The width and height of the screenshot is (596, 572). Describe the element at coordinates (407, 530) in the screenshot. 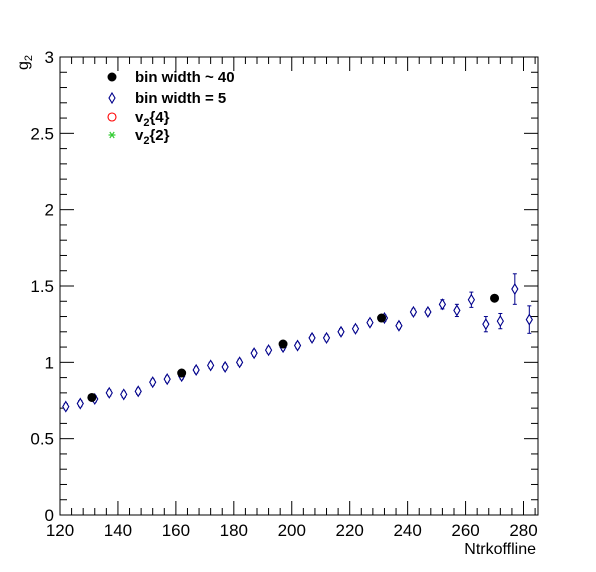

I see `x-tick-label: 240` at that location.